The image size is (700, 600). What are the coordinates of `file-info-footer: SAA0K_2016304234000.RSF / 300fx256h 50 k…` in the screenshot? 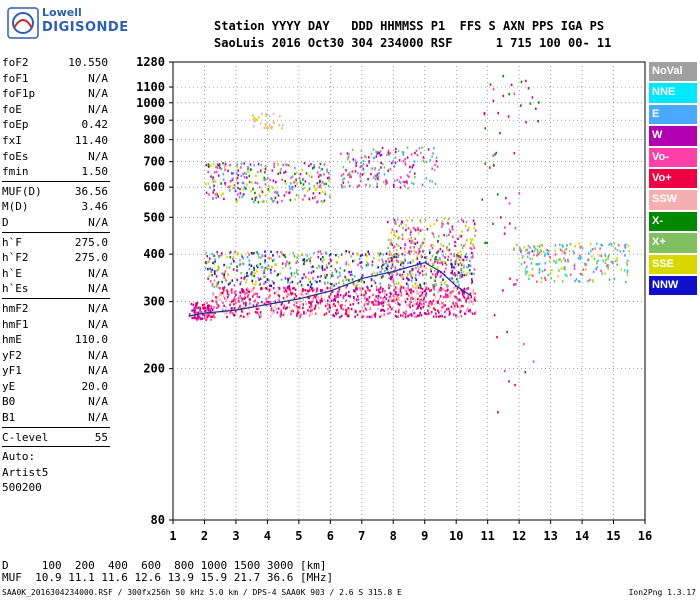 It's located at (202, 592).